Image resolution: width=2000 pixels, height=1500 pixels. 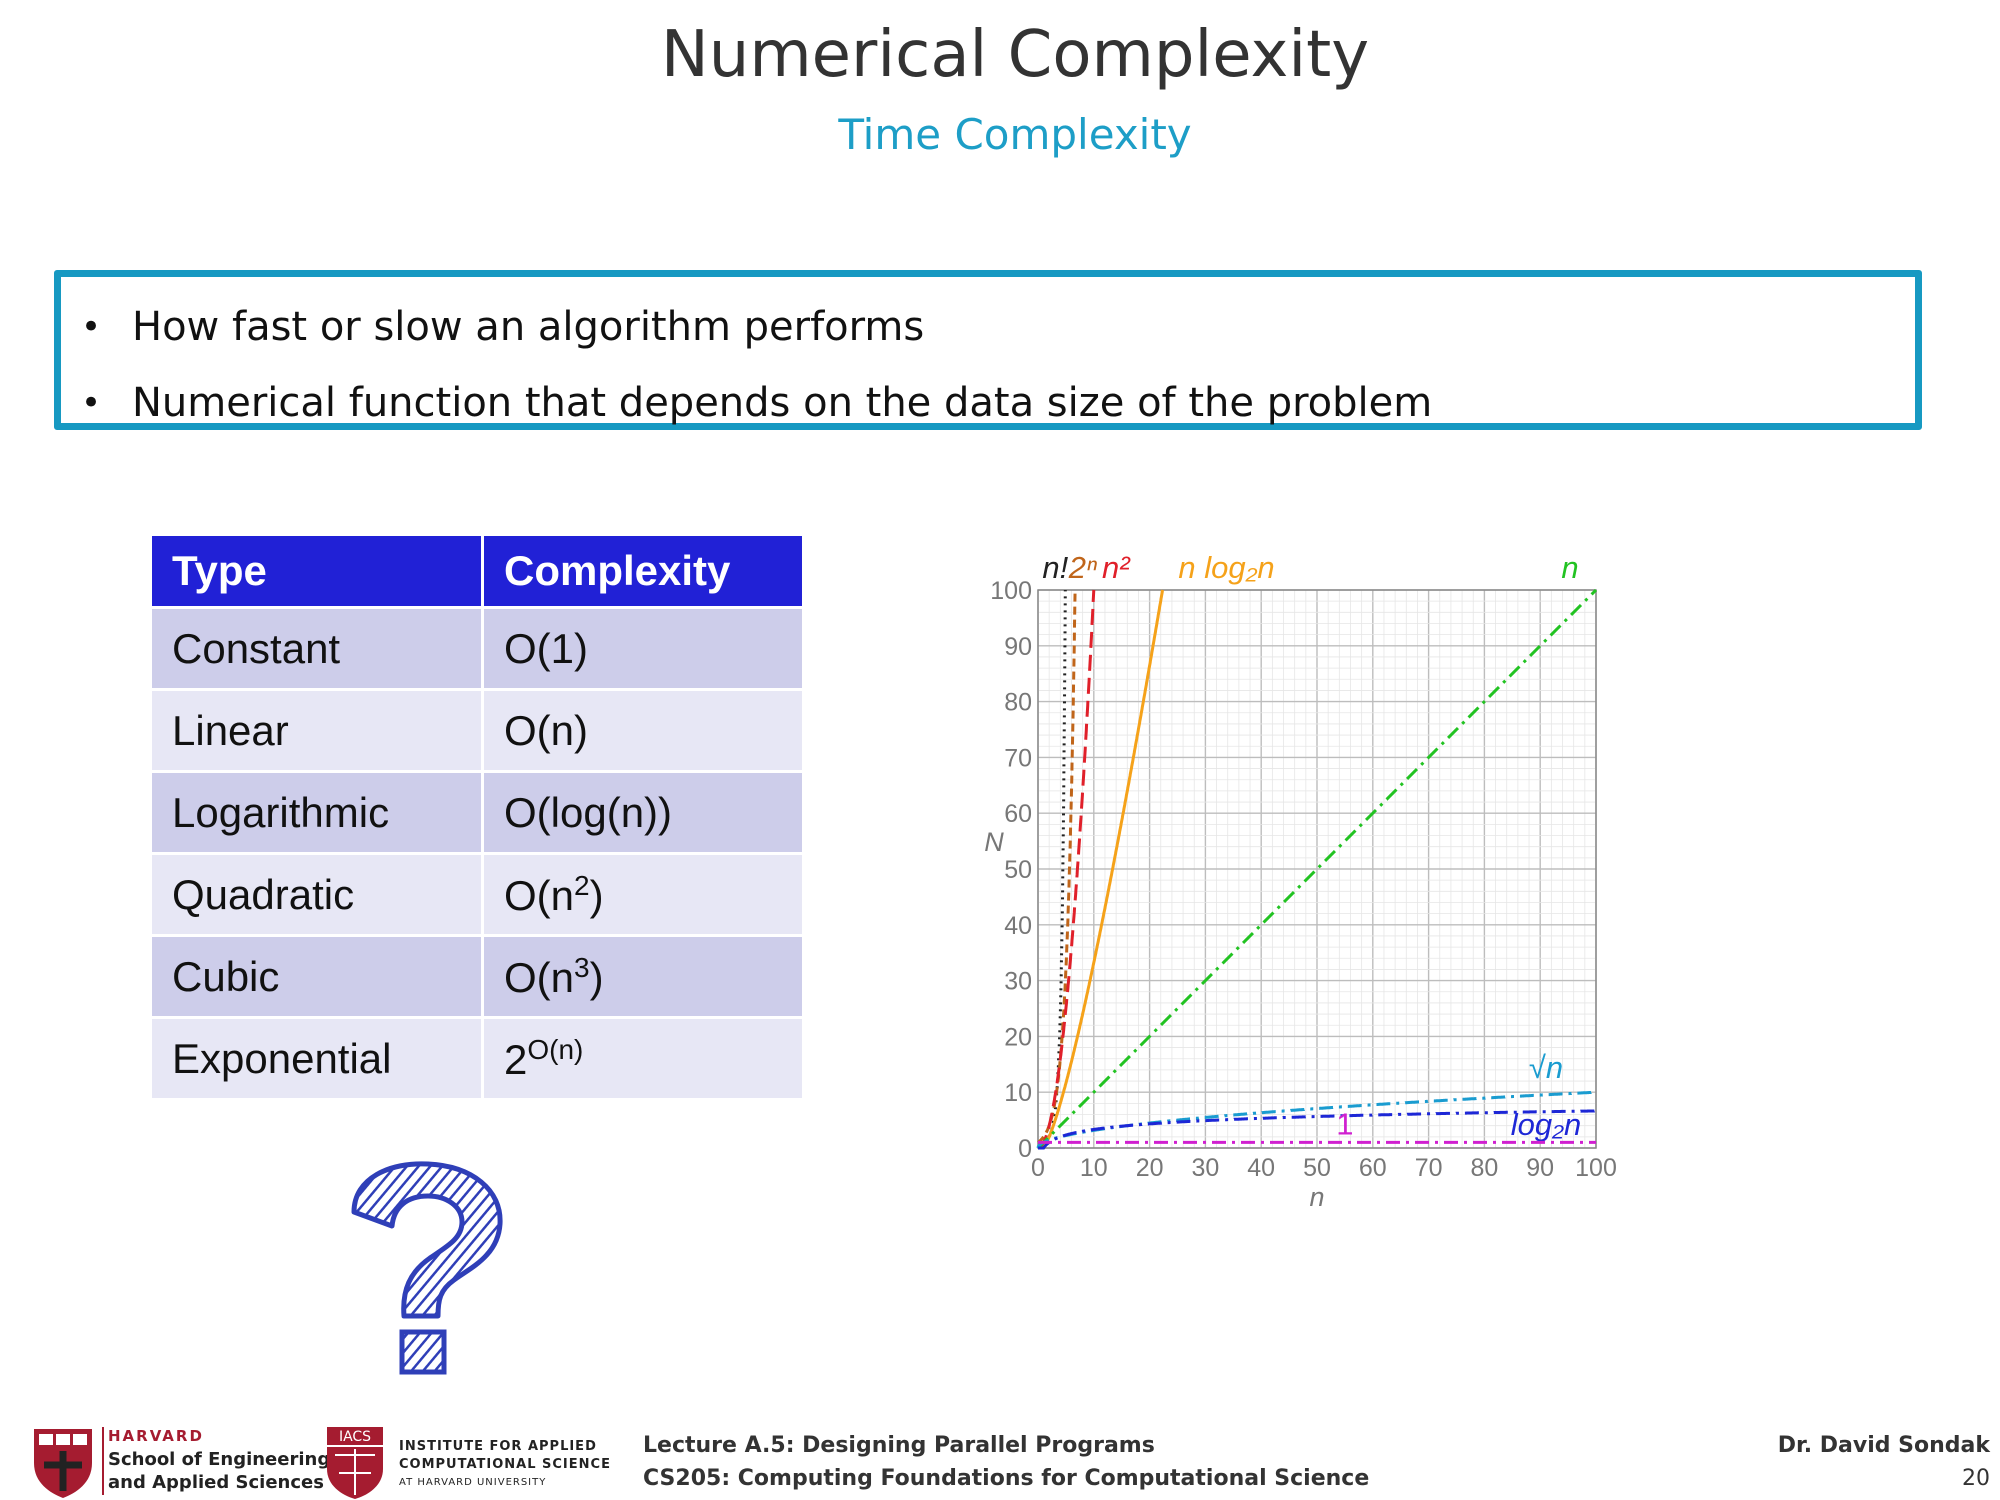 I want to click on table-row: Linear O(n), so click(x=478, y=732).